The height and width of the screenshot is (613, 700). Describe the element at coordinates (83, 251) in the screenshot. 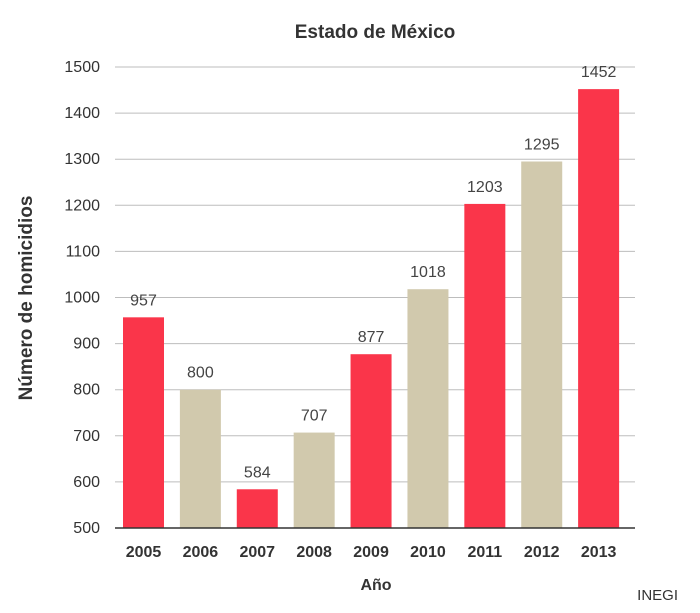

I see `y-tick-label: 1100` at that location.